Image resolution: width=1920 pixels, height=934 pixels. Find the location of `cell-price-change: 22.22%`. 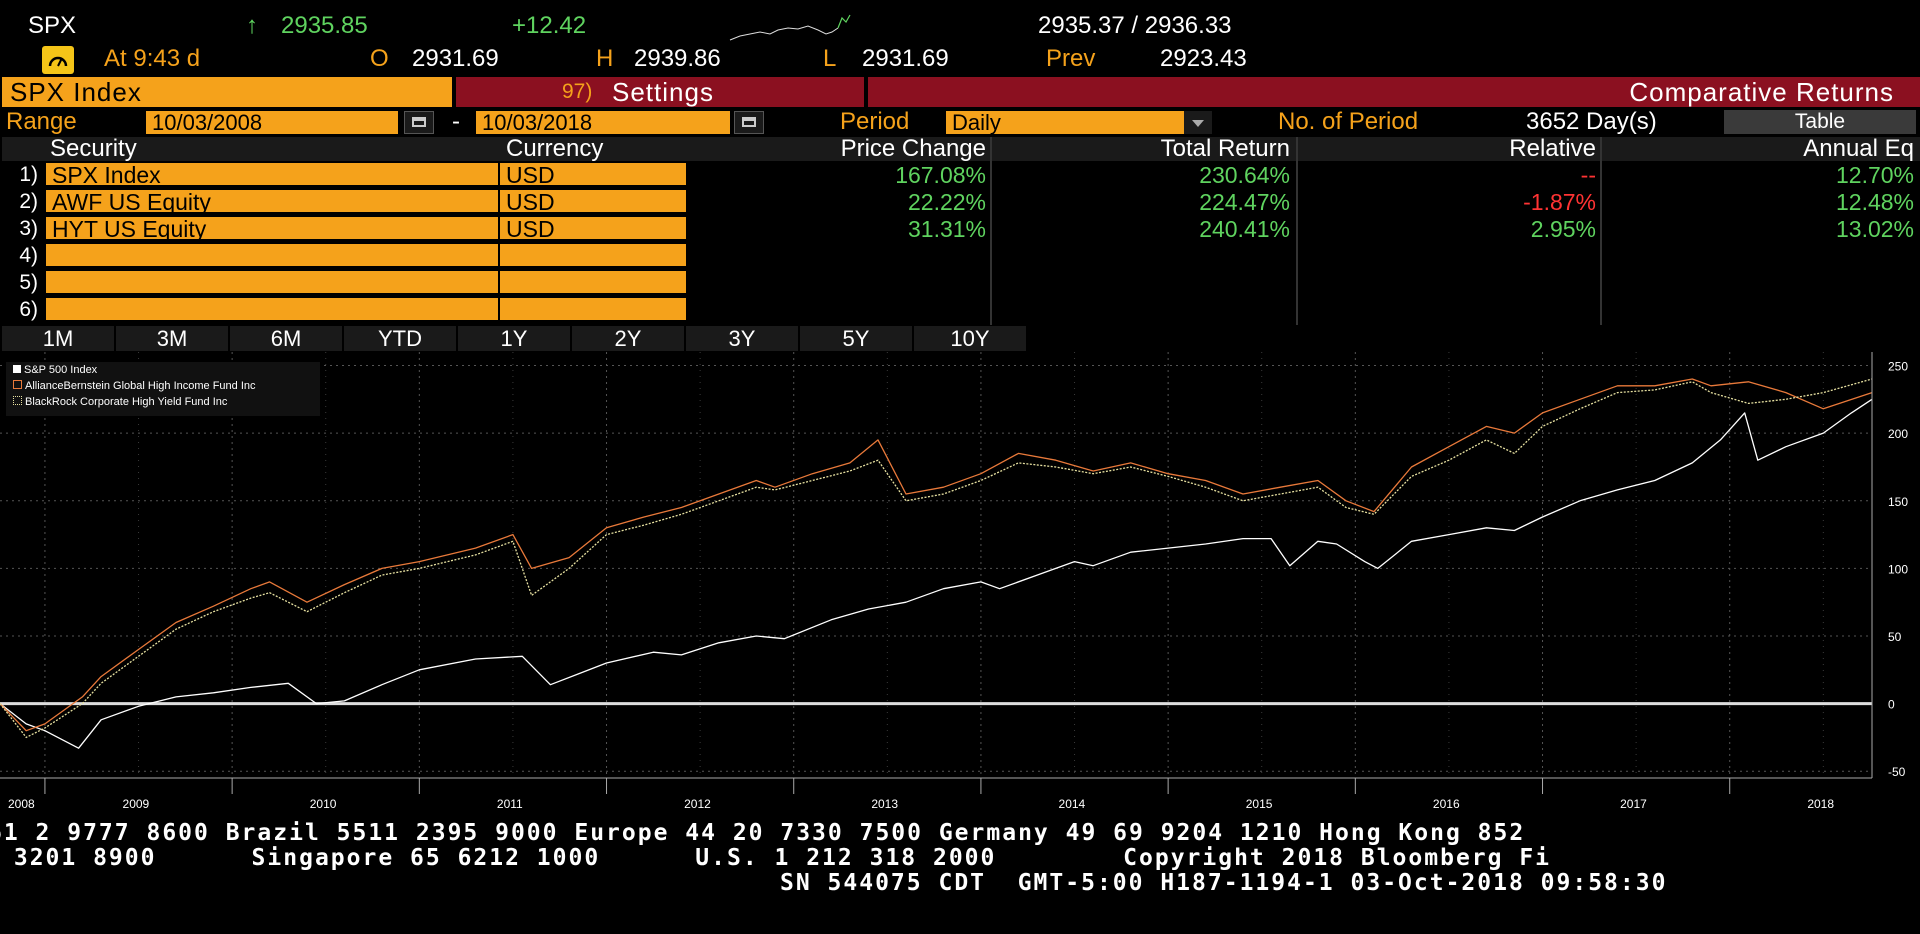

cell-price-change: 22.22% is located at coordinates (946, 202).